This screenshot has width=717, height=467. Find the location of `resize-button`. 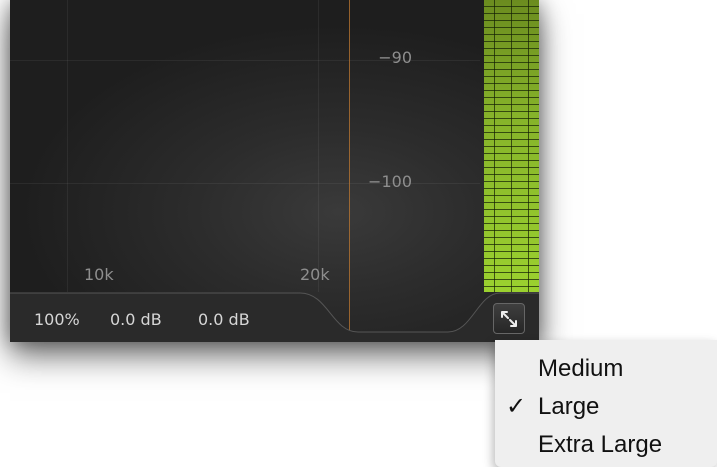

resize-button is located at coordinates (509, 318).